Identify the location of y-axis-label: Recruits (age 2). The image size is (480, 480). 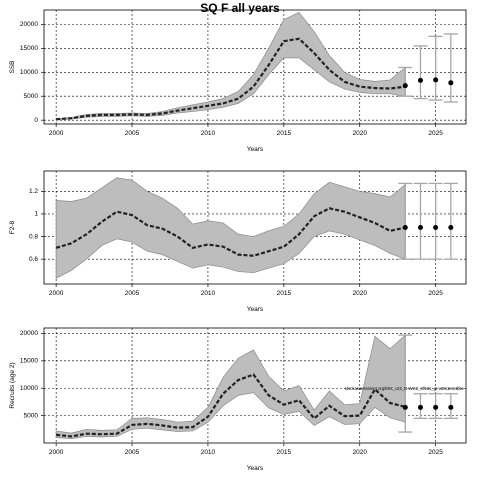
(12, 385).